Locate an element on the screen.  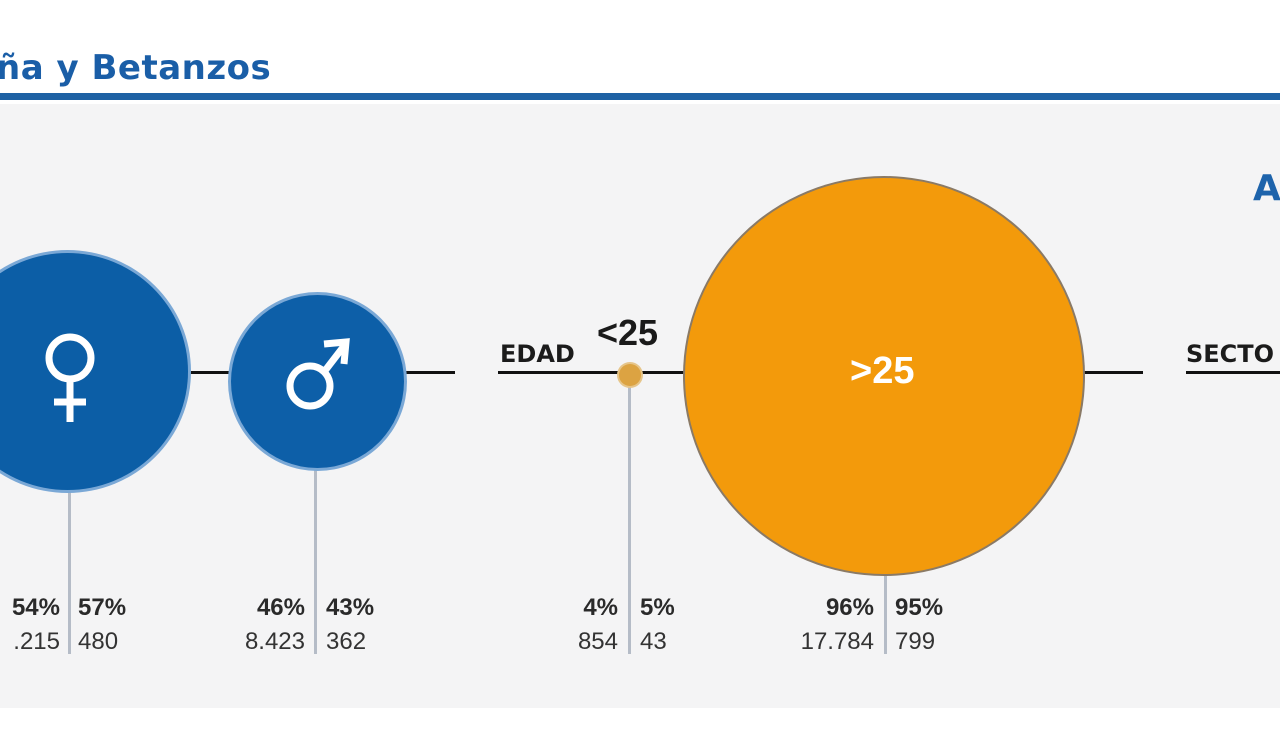
female-left-pct: 54% is located at coordinates (35, 607).